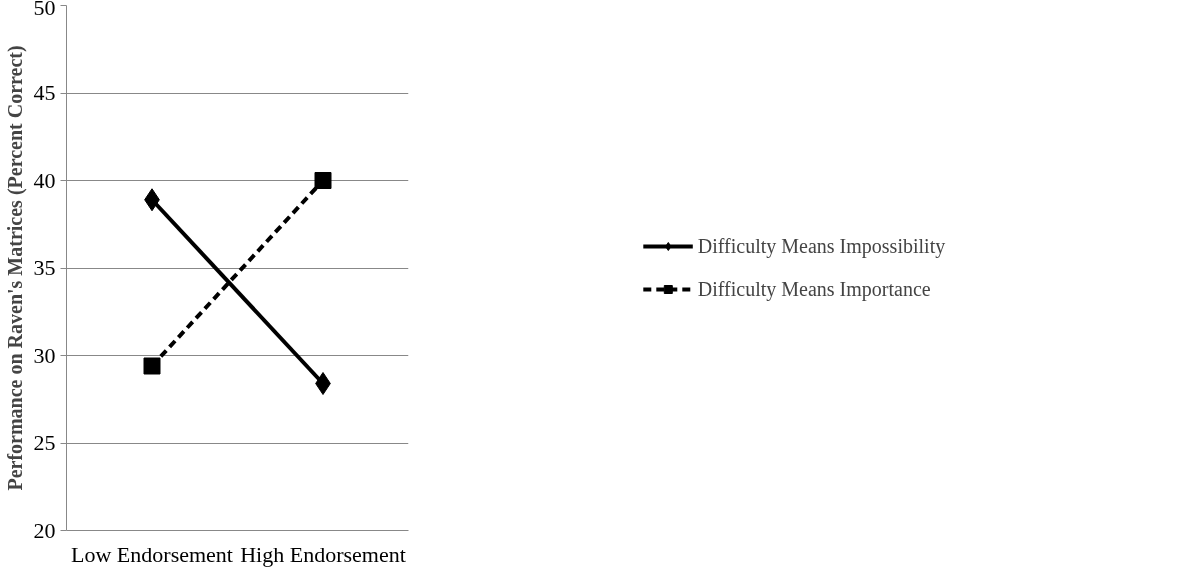 This screenshot has width=1186, height=577. What do you see at coordinates (44, 180) in the screenshot?
I see `y-tick-label: 40` at bounding box center [44, 180].